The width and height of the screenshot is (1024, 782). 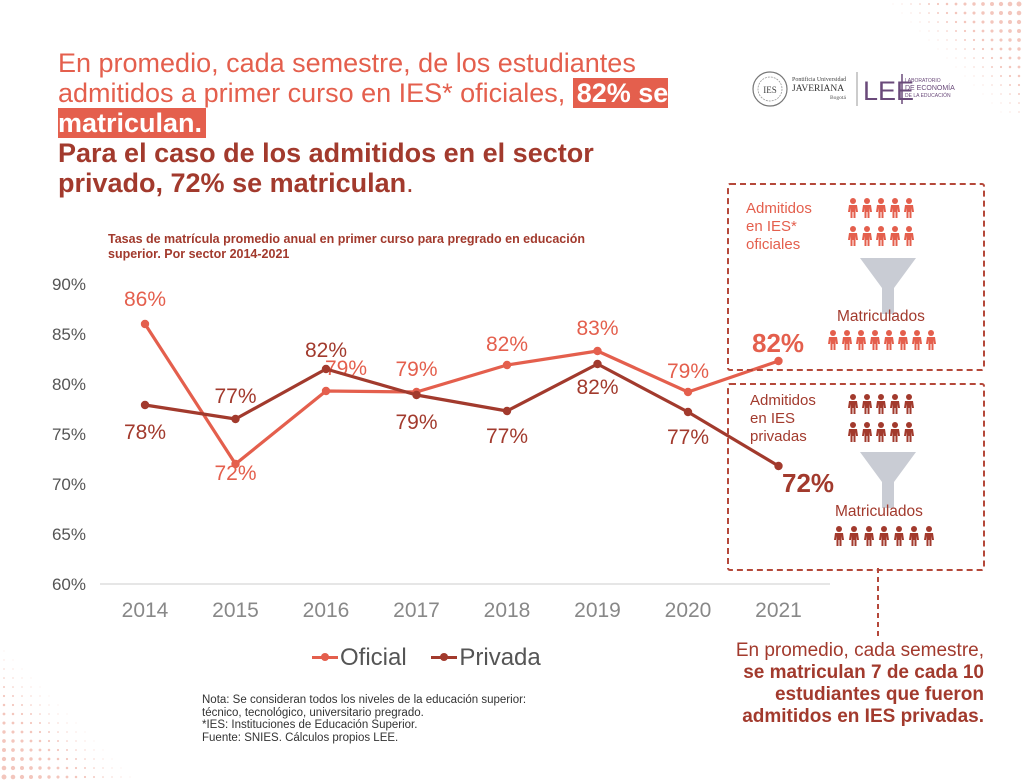 What do you see at coordinates (69, 434) in the screenshot?
I see `y-tick-label: 75%` at bounding box center [69, 434].